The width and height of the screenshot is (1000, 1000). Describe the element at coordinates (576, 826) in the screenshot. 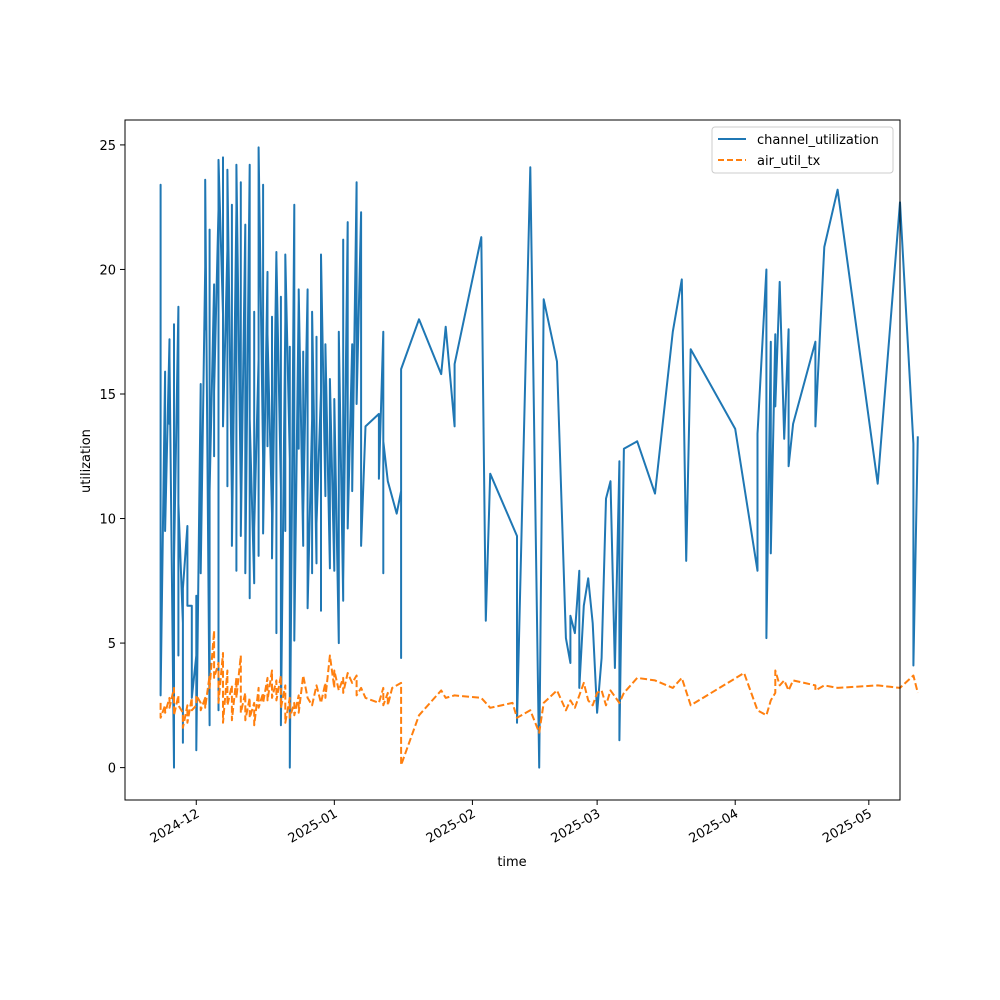

I see `x-tick-label: 2025-03` at that location.